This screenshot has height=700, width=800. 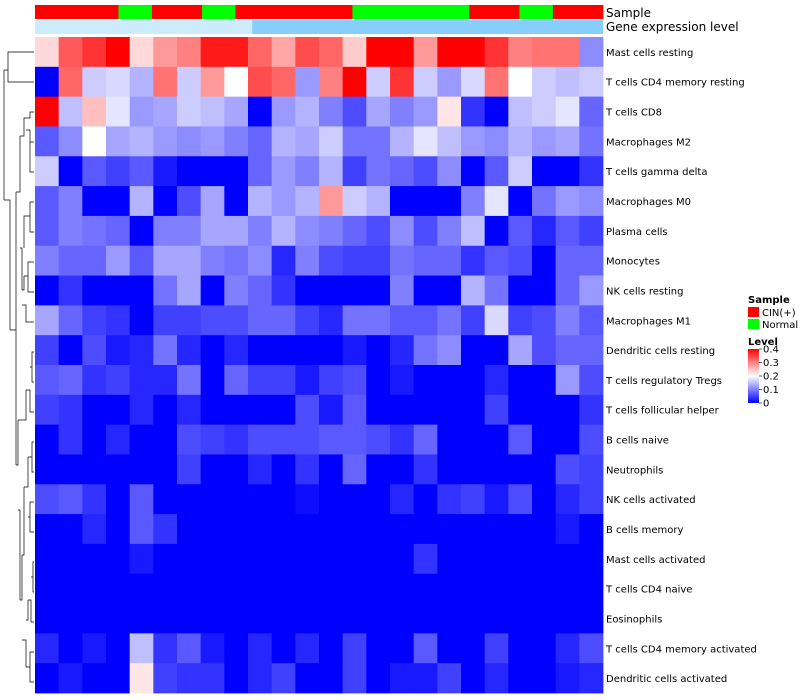 I want to click on legend-label-normal: Normal, so click(x=780, y=325).